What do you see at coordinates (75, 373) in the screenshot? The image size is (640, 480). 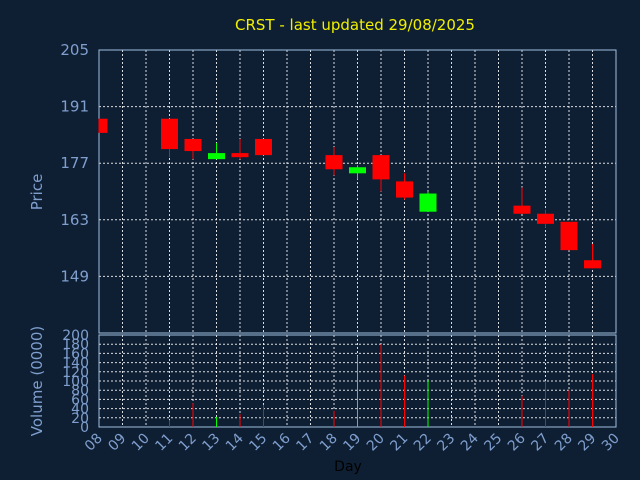 I see `volume-tick-label: 120` at bounding box center [75, 373].